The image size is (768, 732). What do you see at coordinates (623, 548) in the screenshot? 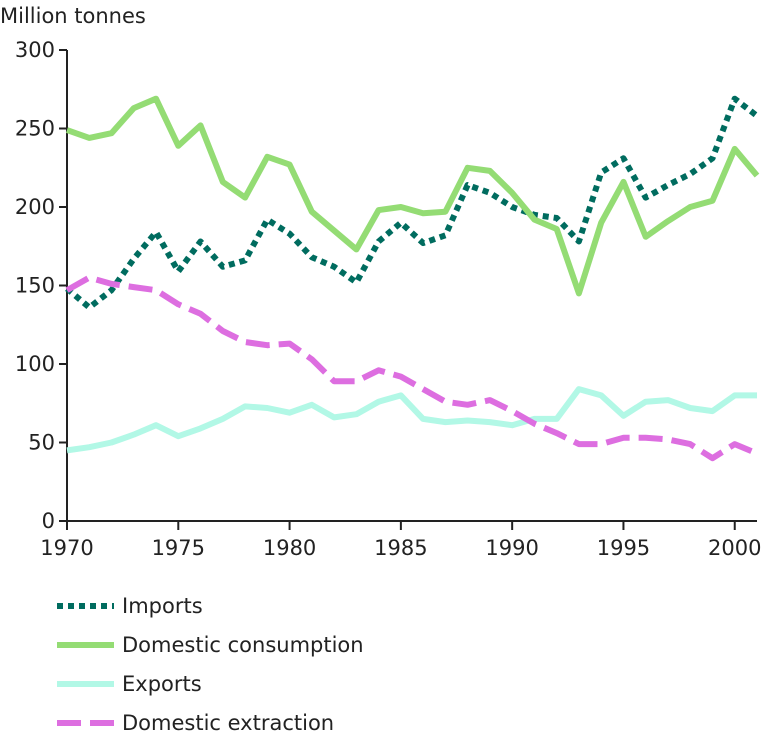
I see `x-tick-label: 1995` at bounding box center [623, 548].